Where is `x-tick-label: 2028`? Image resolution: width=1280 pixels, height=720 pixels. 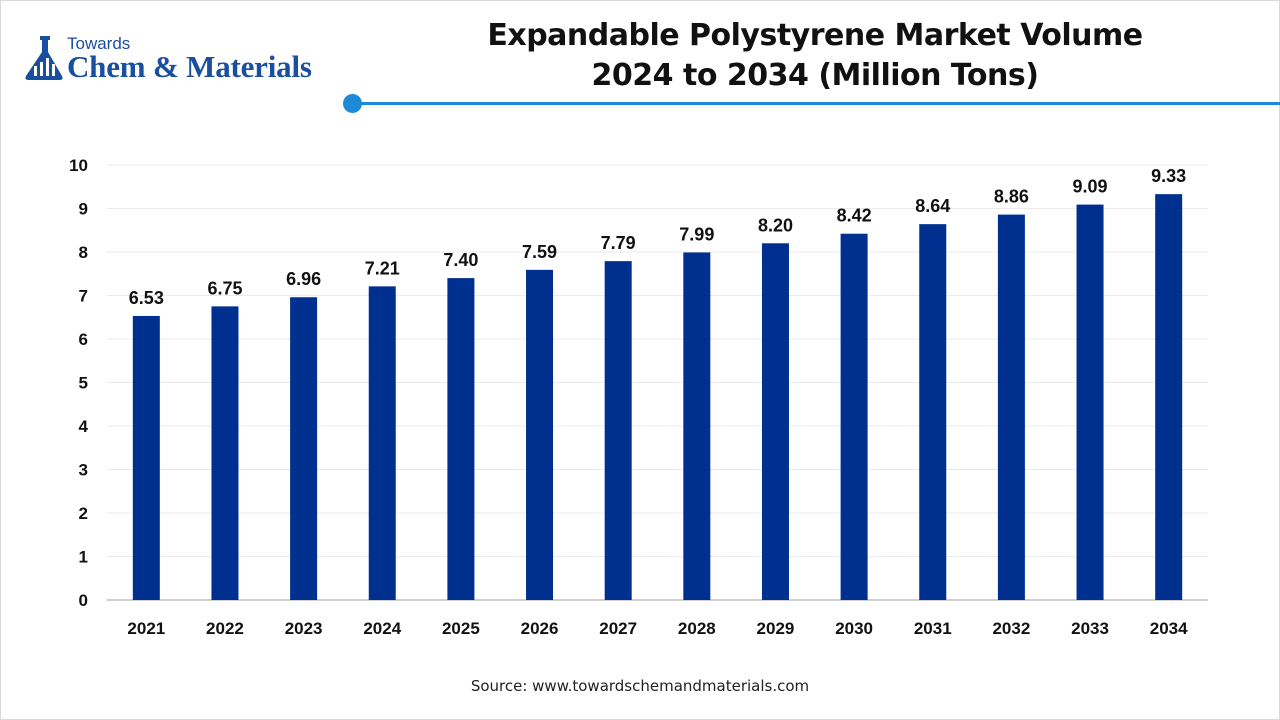
x-tick-label: 2028 is located at coordinates (697, 628).